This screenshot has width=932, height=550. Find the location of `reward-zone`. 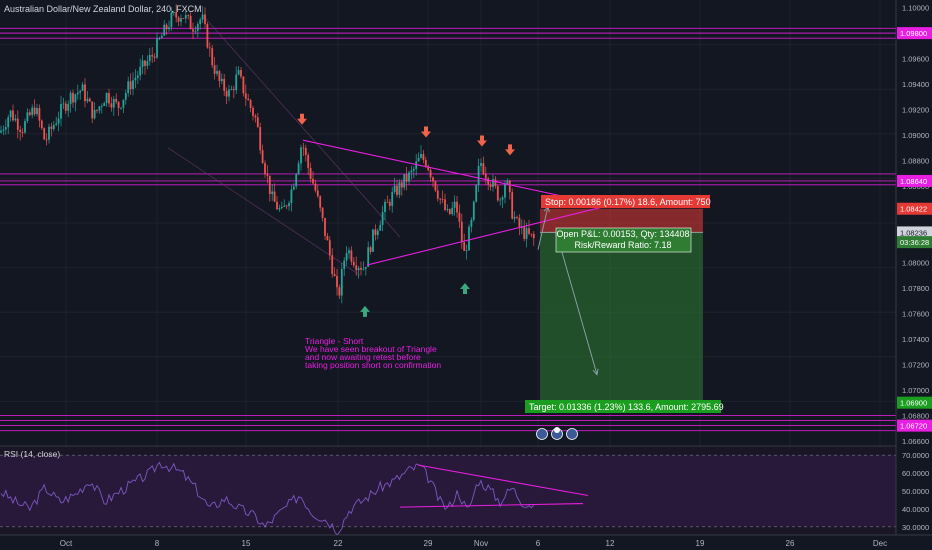

reward-zone is located at coordinates (621, 317).